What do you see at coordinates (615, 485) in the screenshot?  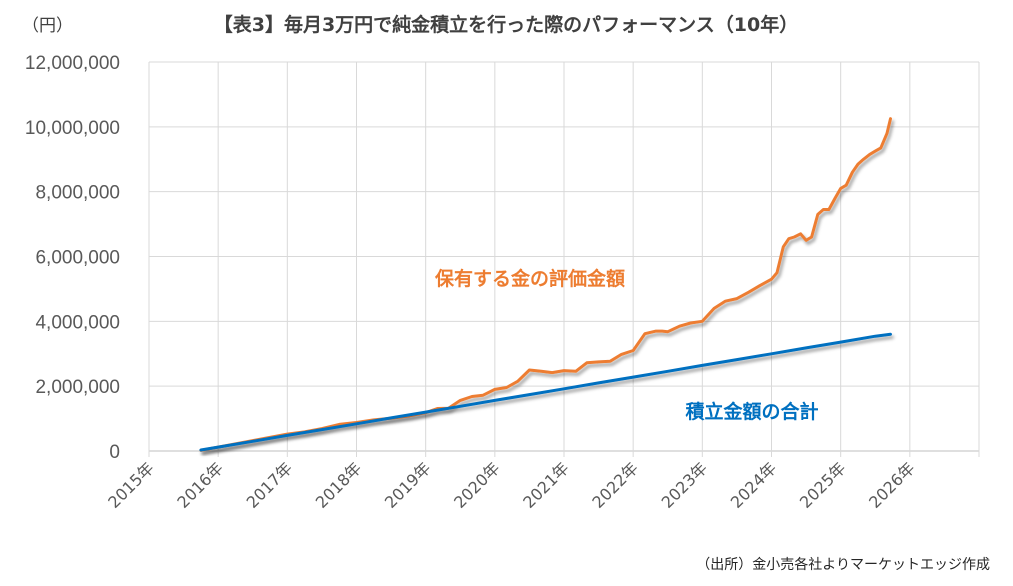 I see `x-tick-label: 2022年` at bounding box center [615, 485].